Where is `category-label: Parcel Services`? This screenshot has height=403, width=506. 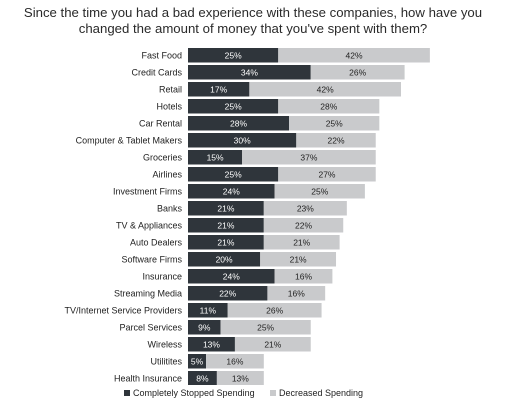 category-label: Parcel Services is located at coordinates (150, 327).